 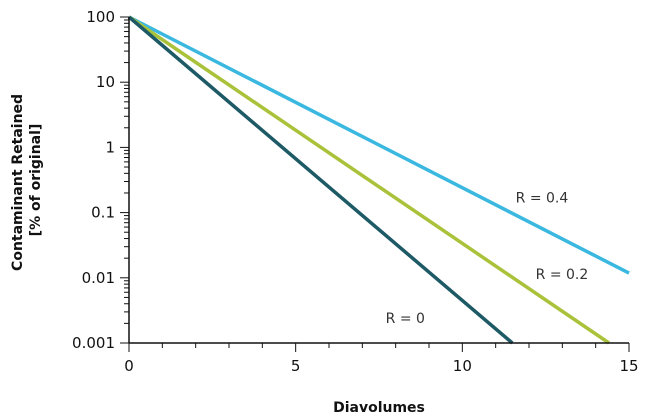 I want to click on x-tick-label: 0, so click(x=129, y=366).